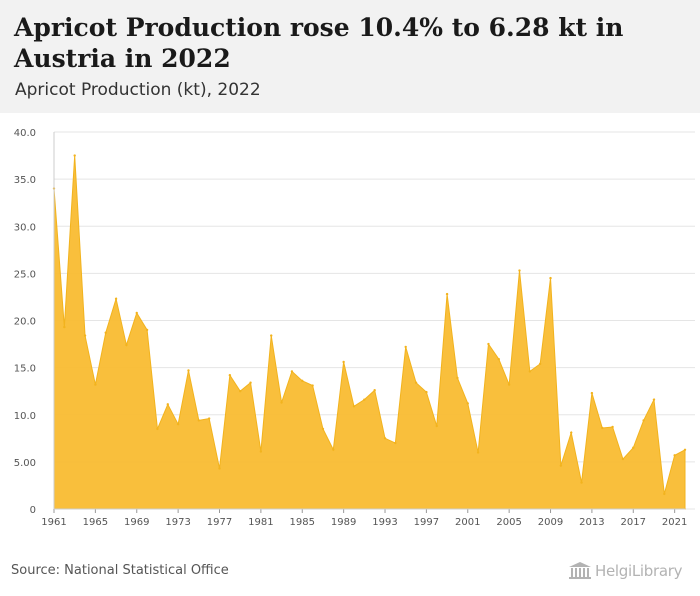 The height and width of the screenshot is (596, 700). I want to click on data-point-1970, so click(147, 330).